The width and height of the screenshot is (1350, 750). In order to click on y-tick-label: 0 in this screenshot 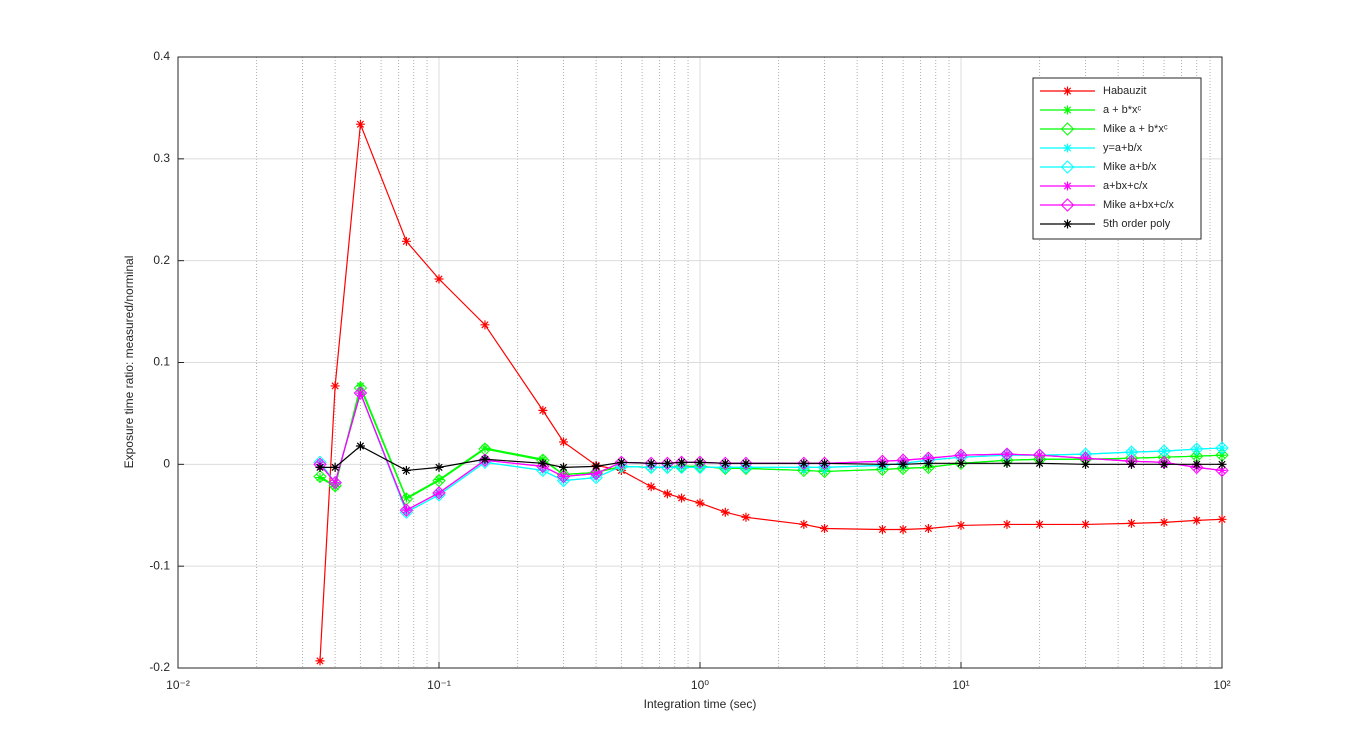, I will do `click(166, 464)`.